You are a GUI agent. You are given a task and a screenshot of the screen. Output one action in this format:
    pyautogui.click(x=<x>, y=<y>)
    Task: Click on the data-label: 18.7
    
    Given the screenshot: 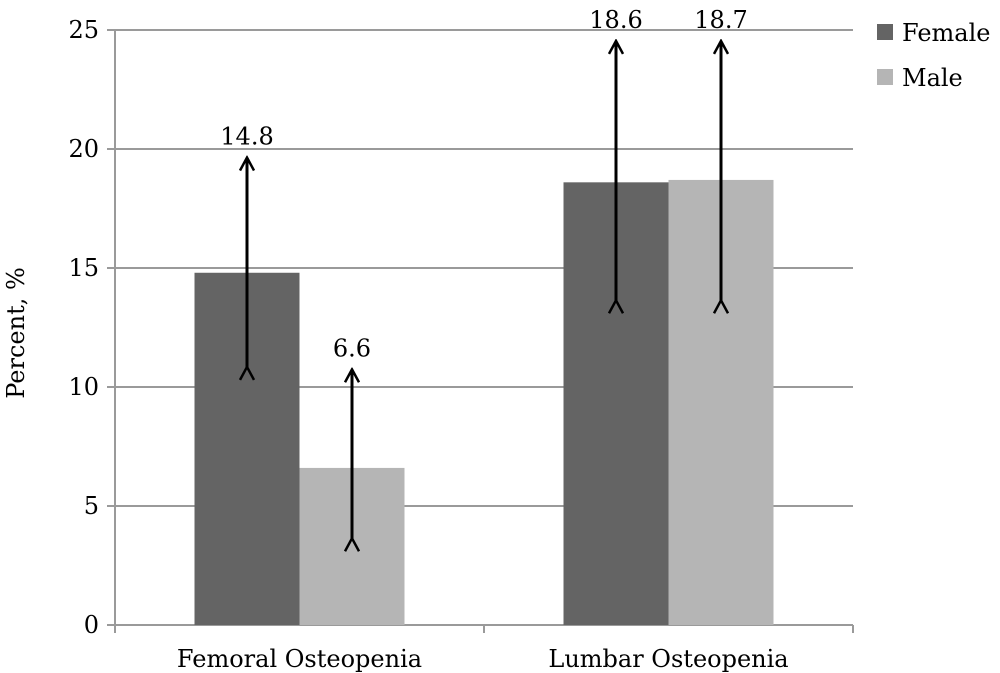 What is the action you would take?
    pyautogui.click(x=720, y=20)
    